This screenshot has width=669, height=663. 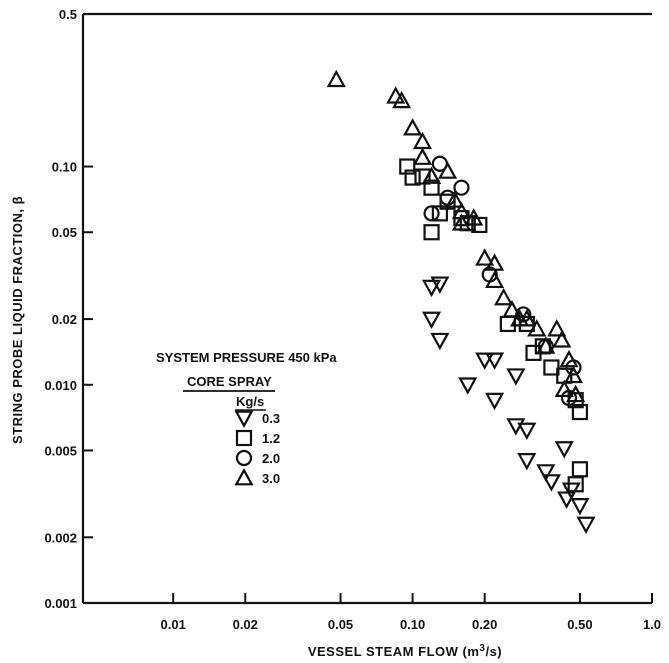 I want to click on x-tick-label: 0.05, so click(x=340, y=624).